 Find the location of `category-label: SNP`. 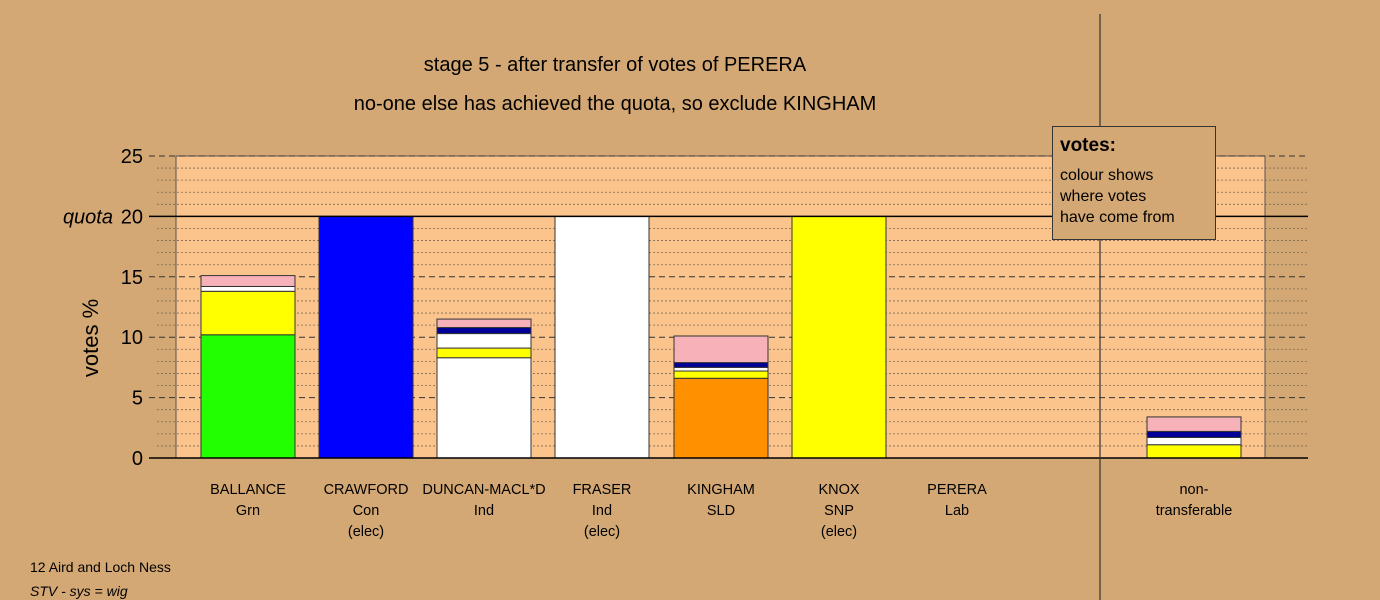

category-label: SNP is located at coordinates (839, 511).